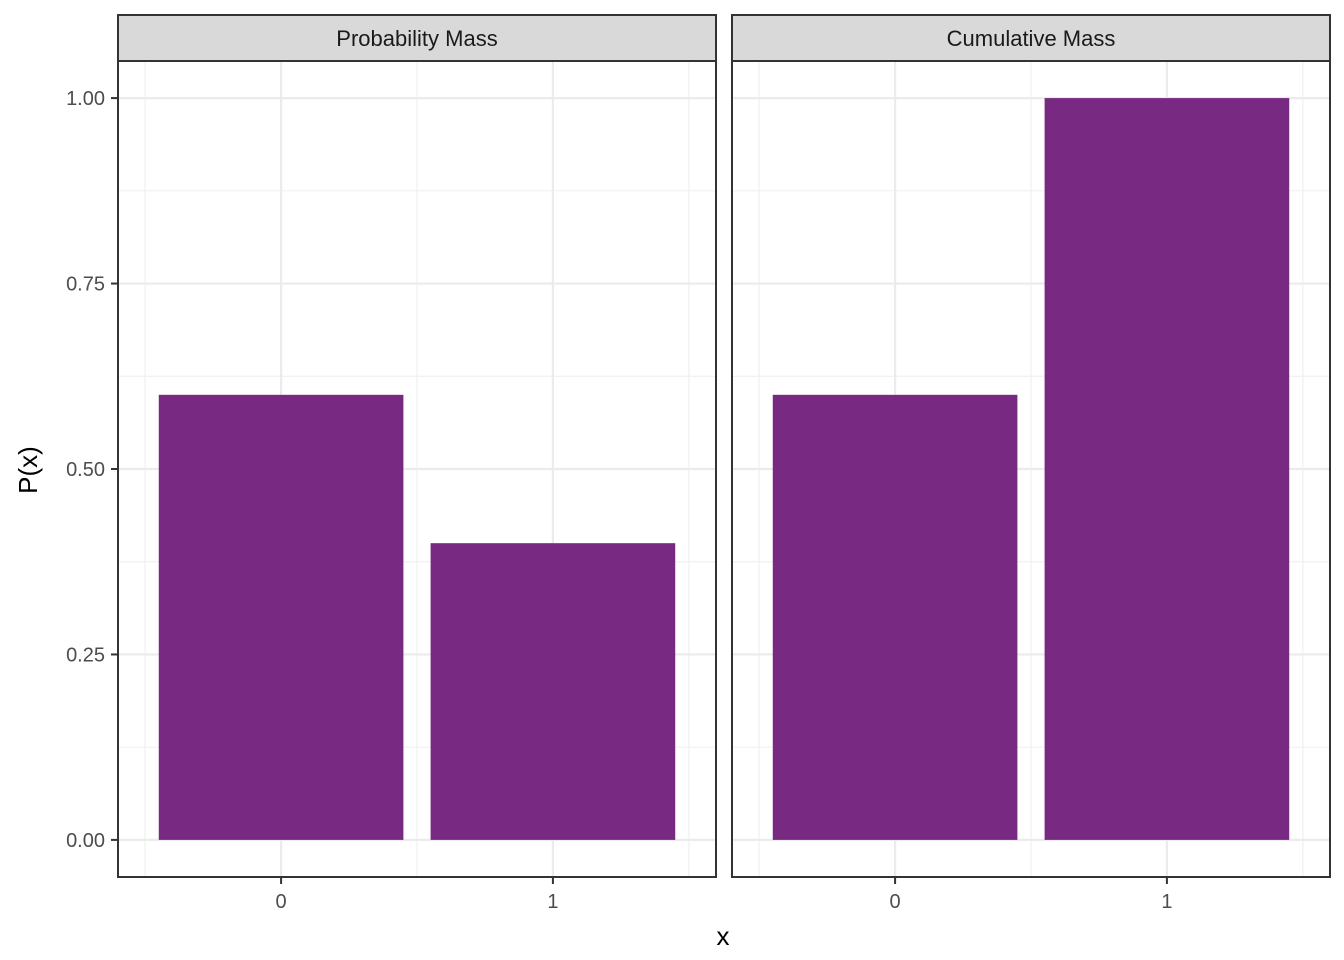  Describe the element at coordinates (85, 285) in the screenshot. I see `y-tick-label: 0.75` at that location.